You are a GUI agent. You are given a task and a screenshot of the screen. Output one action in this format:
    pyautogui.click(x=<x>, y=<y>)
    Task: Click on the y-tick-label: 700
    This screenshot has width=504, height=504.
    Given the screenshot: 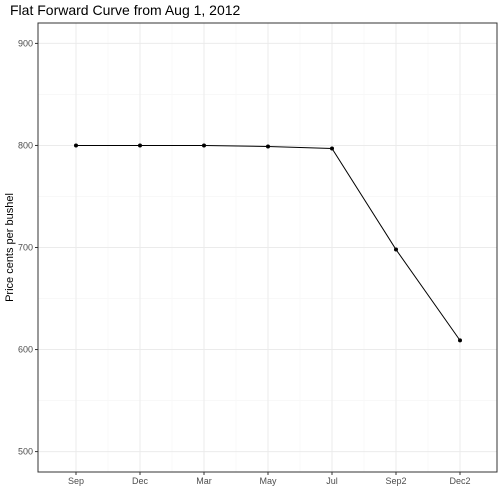 What is the action you would take?
    pyautogui.click(x=25, y=248)
    